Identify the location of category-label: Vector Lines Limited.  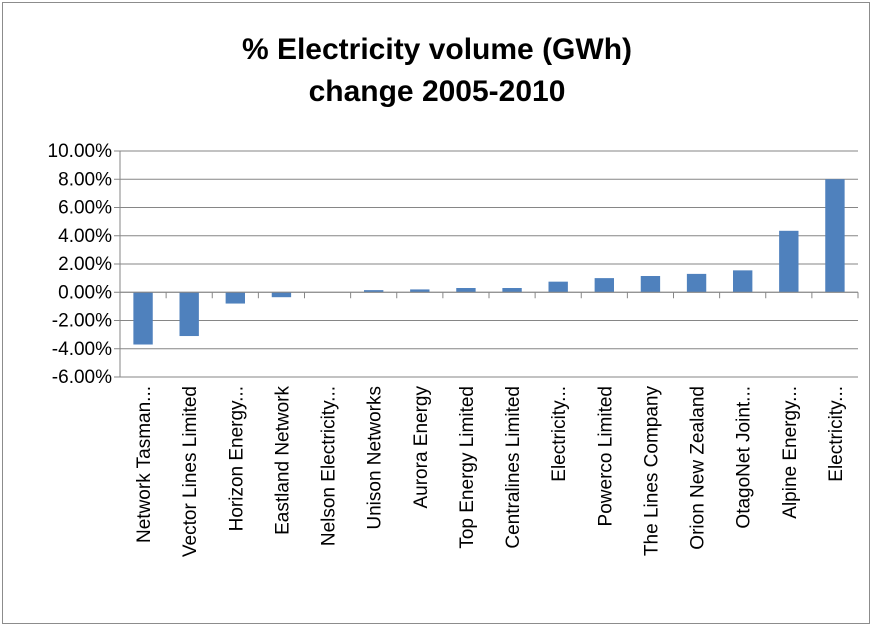
(190, 471).